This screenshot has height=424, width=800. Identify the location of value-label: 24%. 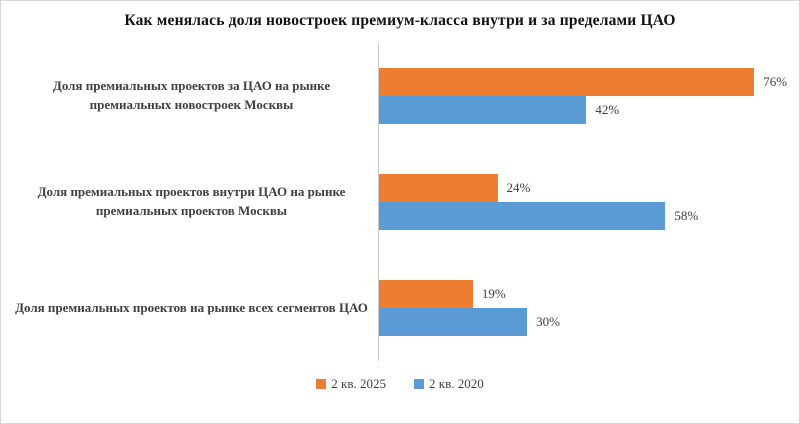
(518, 187).